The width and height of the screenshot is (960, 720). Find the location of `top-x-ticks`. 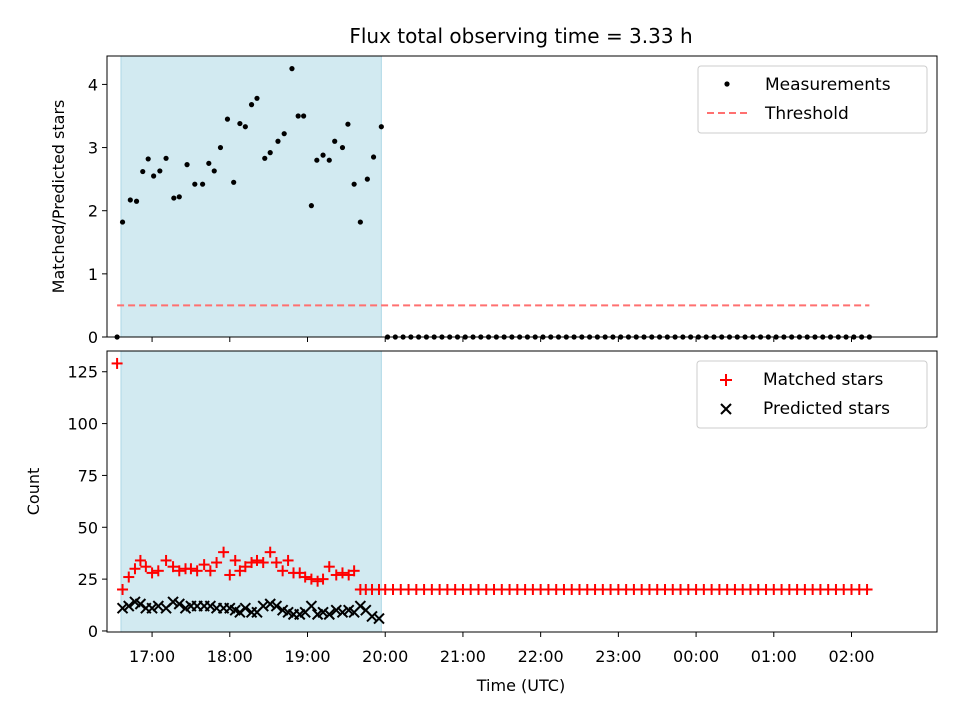

top-x-ticks is located at coordinates (502, 339).